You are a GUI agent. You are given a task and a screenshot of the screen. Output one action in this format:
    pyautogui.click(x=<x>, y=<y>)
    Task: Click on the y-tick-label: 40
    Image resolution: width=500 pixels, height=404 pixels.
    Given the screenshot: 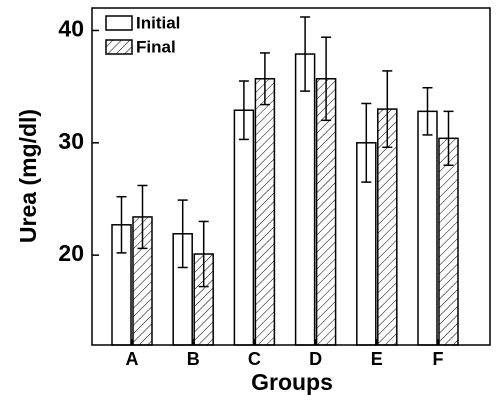 What is the action you would take?
    pyautogui.click(x=71, y=29)
    